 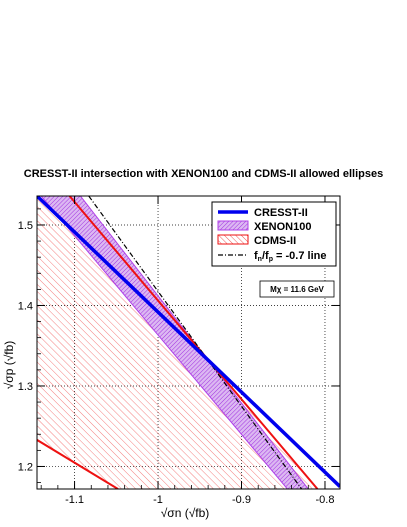 I want to click on x-axis-label: √σn (√fb), so click(x=185, y=513).